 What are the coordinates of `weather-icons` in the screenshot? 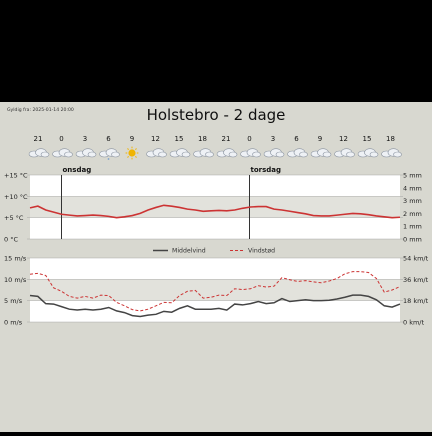 It's located at (215, 153).